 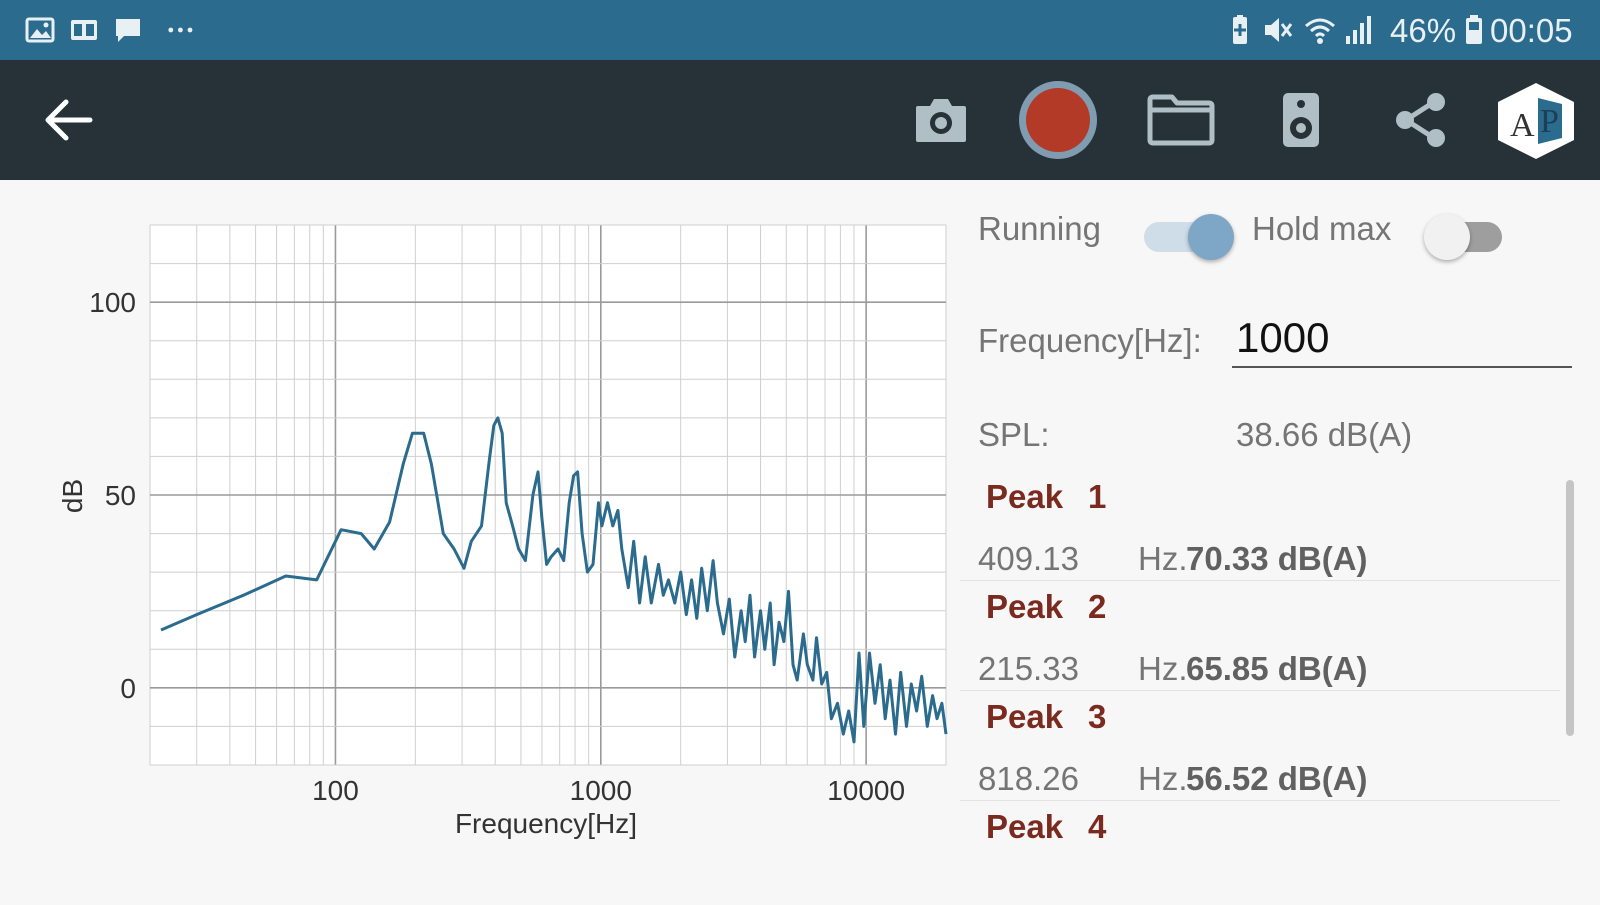 I want to click on status-bar: 46% 00:05, so click(x=800, y=30).